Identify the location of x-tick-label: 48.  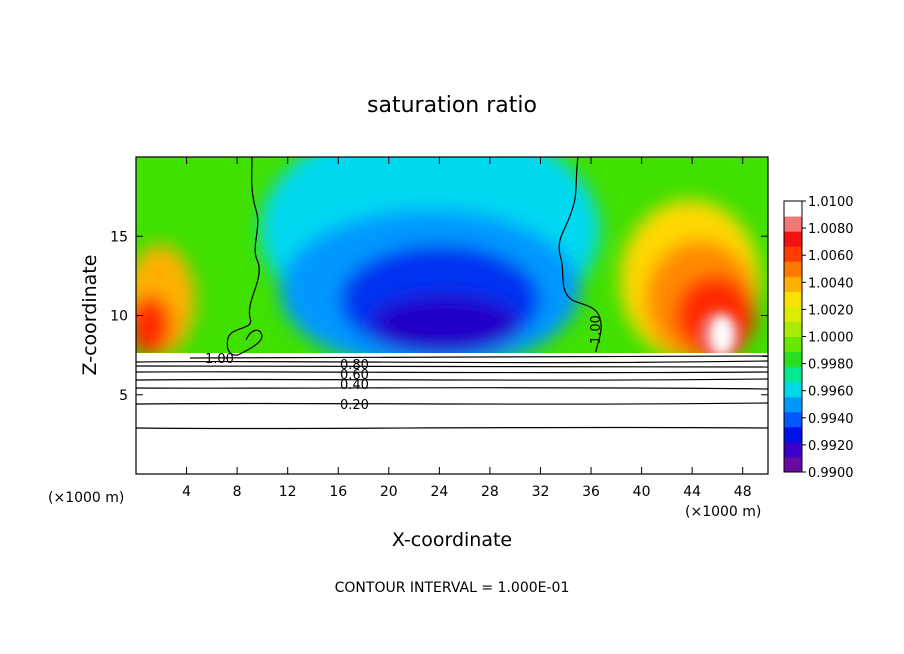
(743, 492).